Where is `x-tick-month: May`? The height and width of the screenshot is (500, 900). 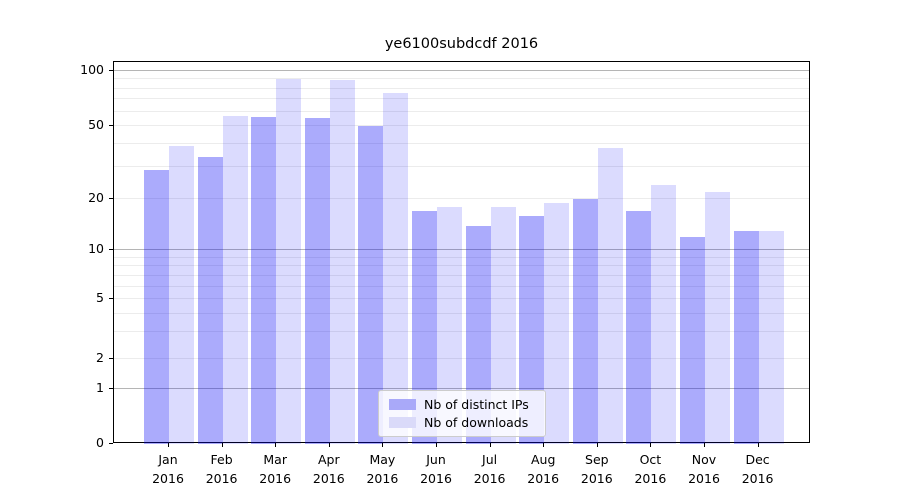 x-tick-month: May is located at coordinates (382, 459).